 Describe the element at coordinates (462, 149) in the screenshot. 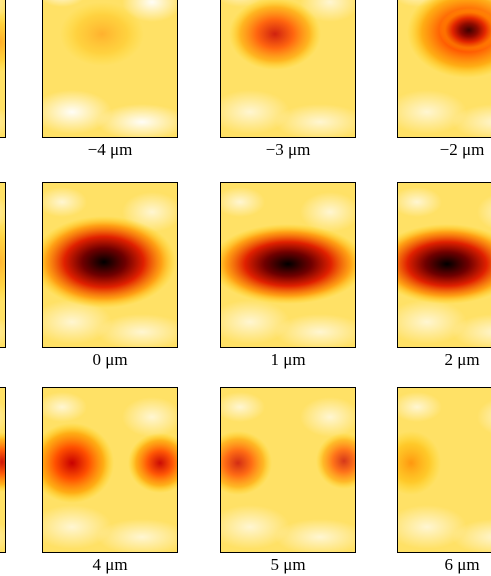

I see `panel-label: −2 μm` at that location.